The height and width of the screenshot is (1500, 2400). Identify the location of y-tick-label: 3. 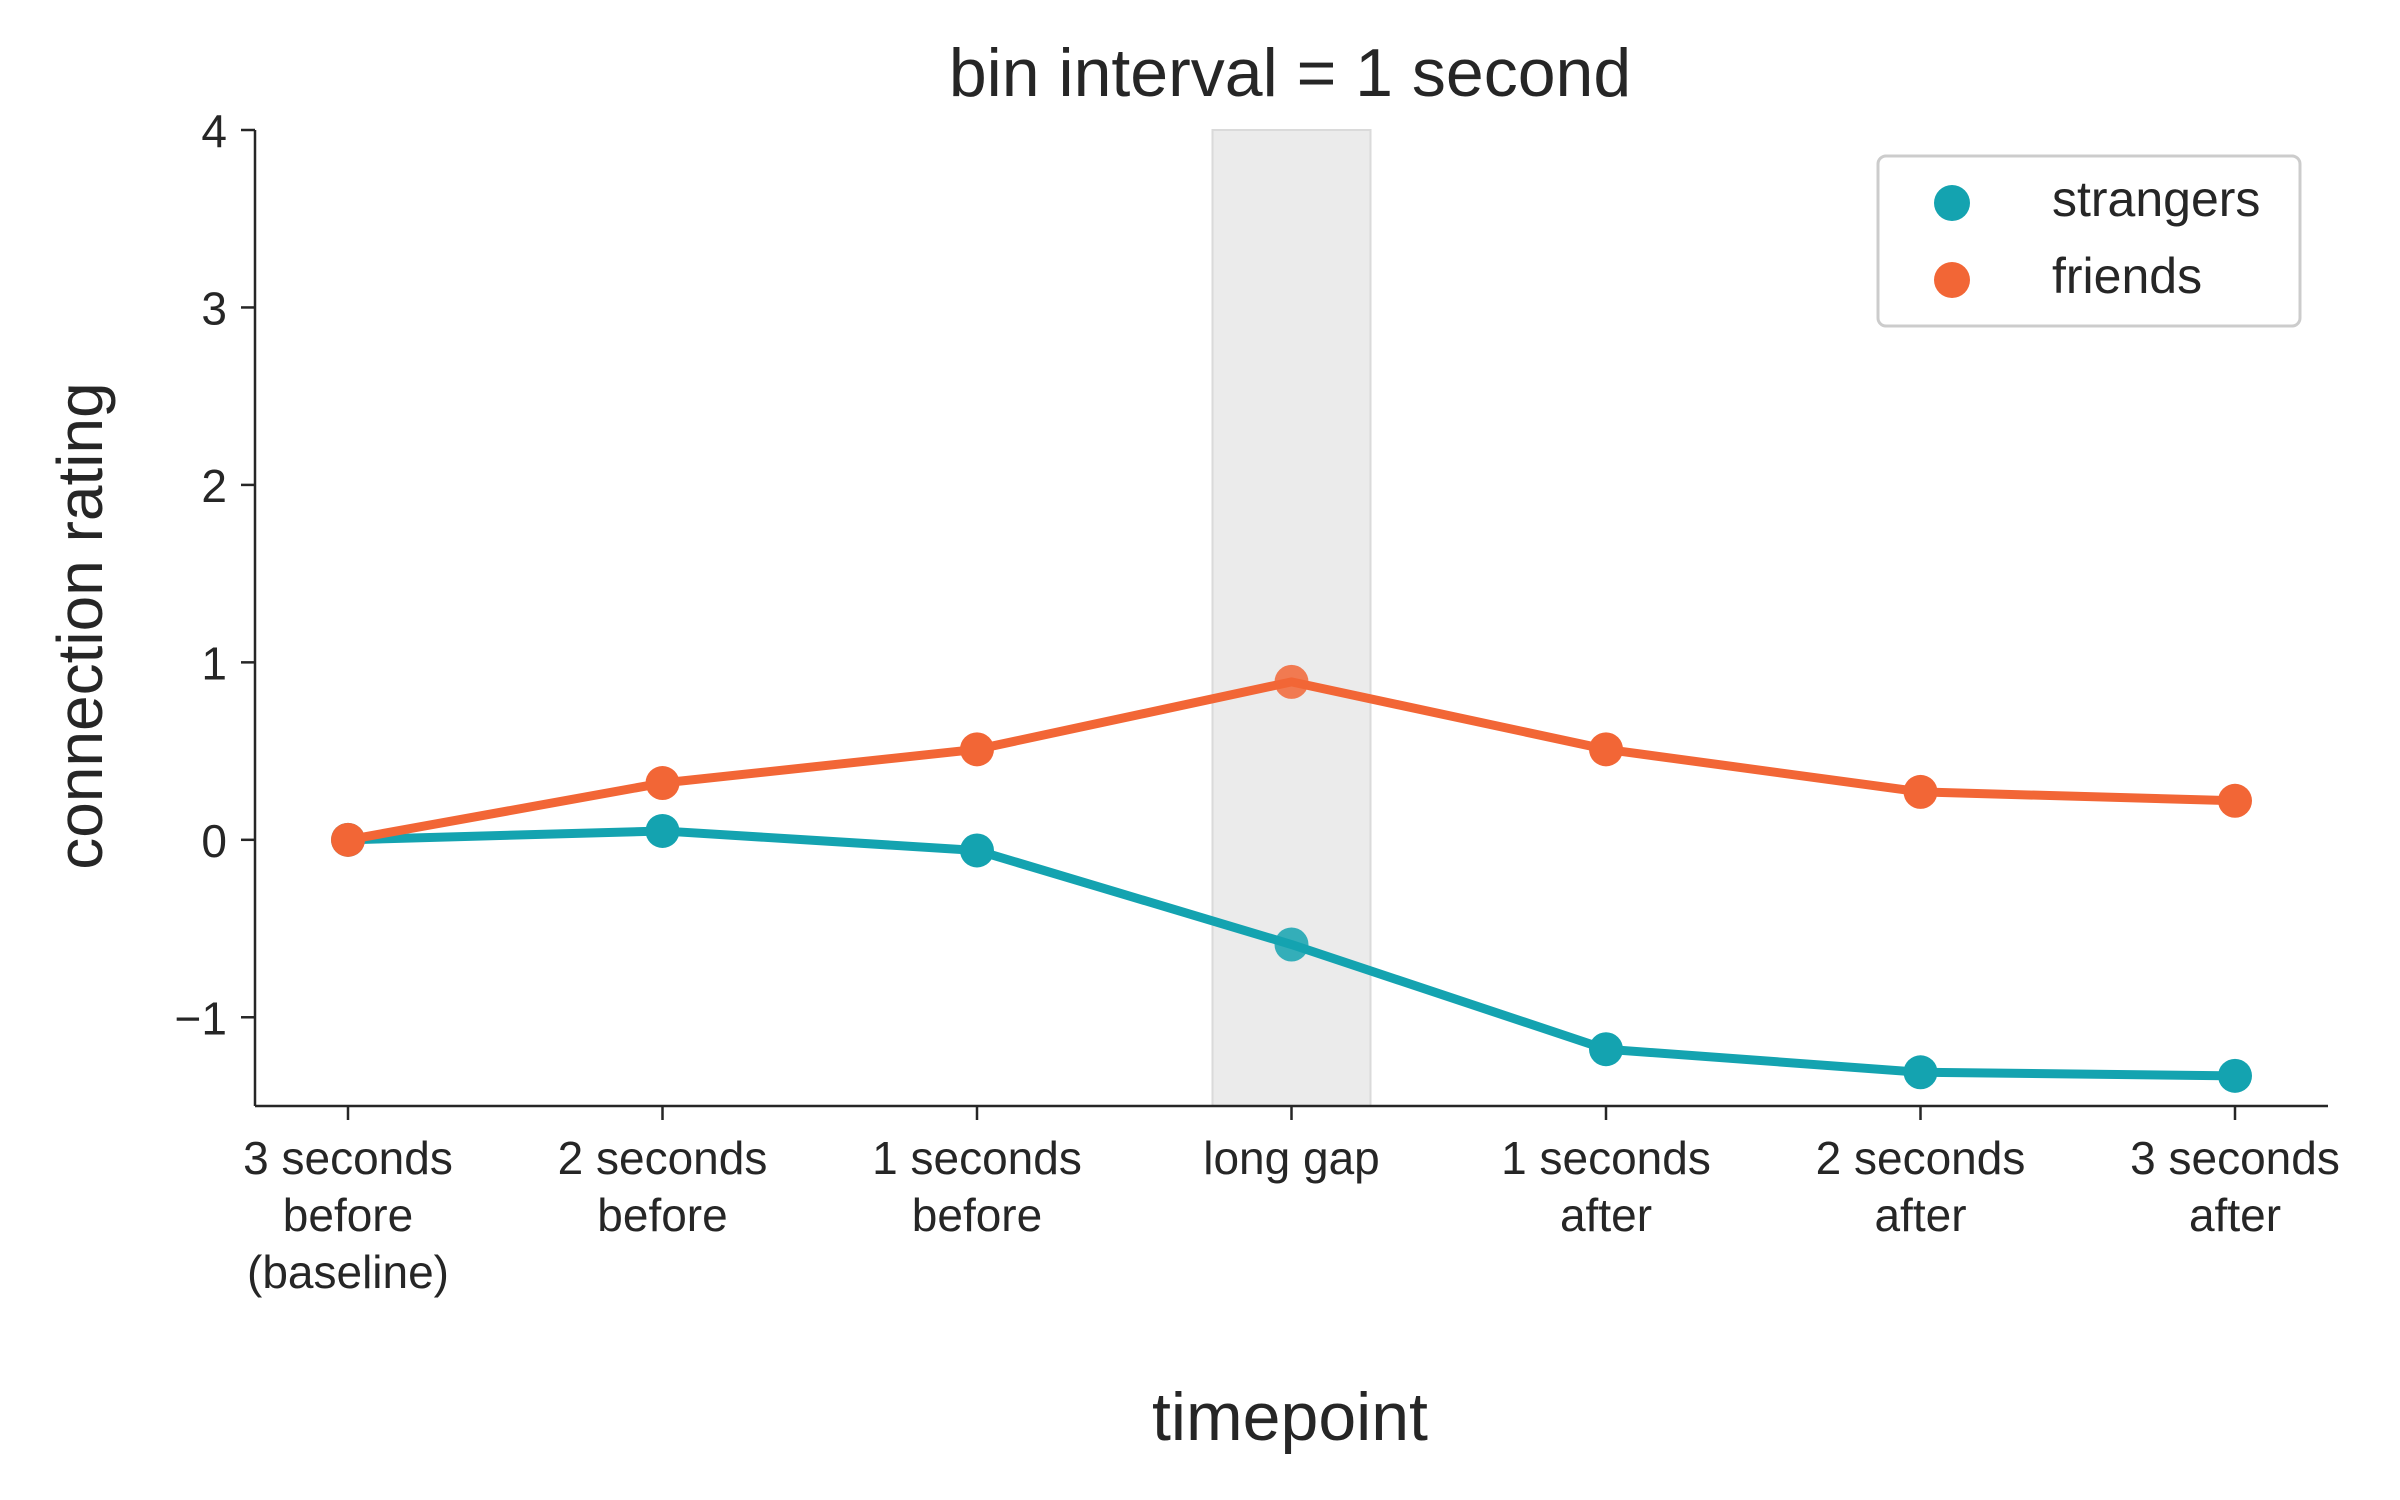
(214, 308).